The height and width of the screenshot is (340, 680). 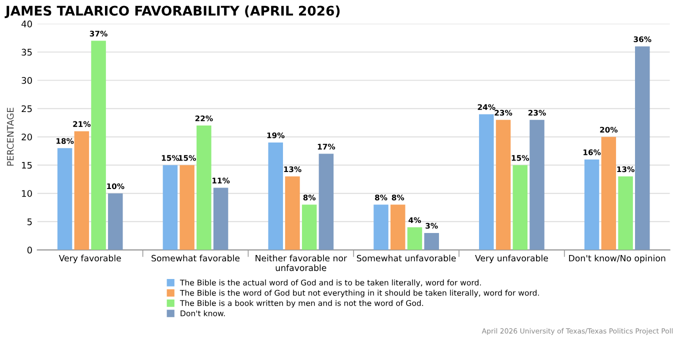 What do you see at coordinates (301, 263) in the screenshot?
I see `x-tick-label: Neither favorable nor unfavorable` at bounding box center [301, 263].